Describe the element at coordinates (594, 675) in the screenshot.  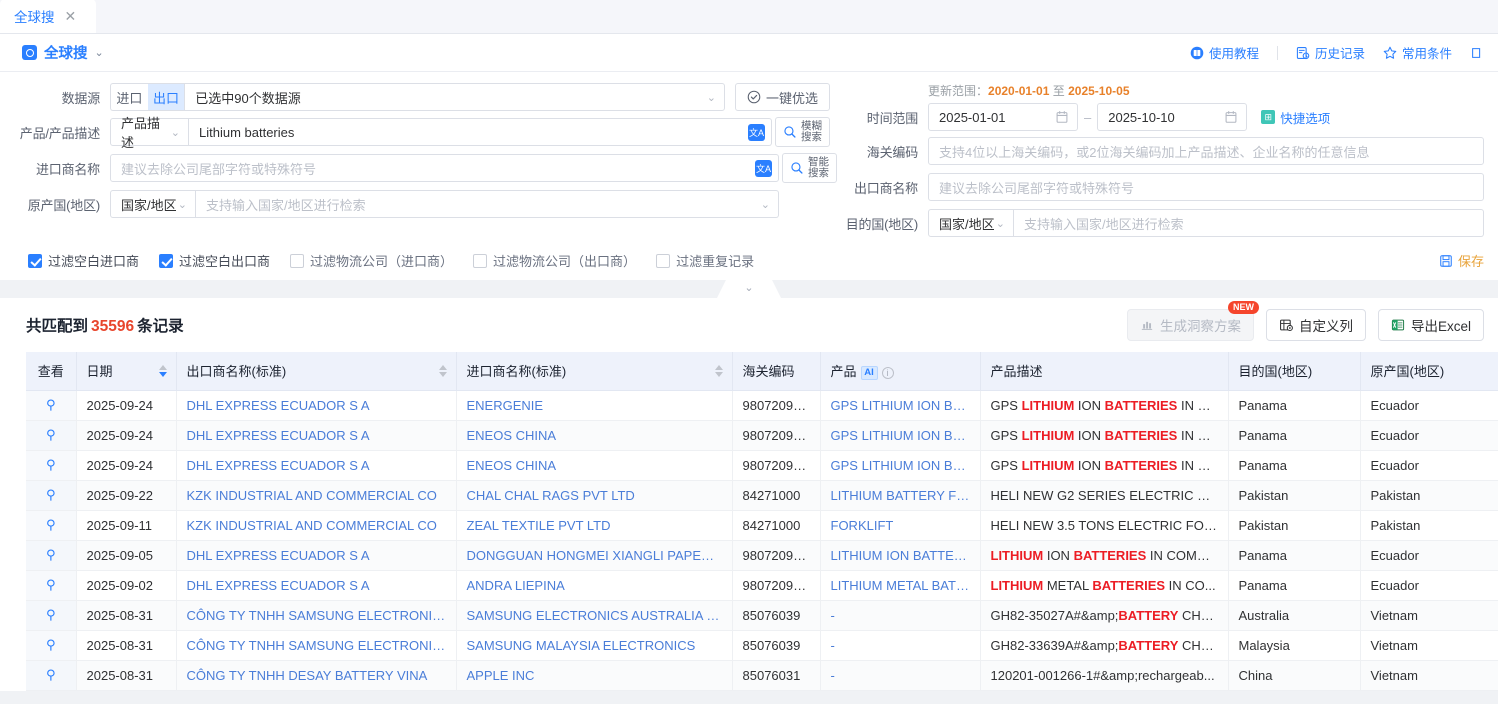
I see `cell-importer: APPLE INC` at that location.